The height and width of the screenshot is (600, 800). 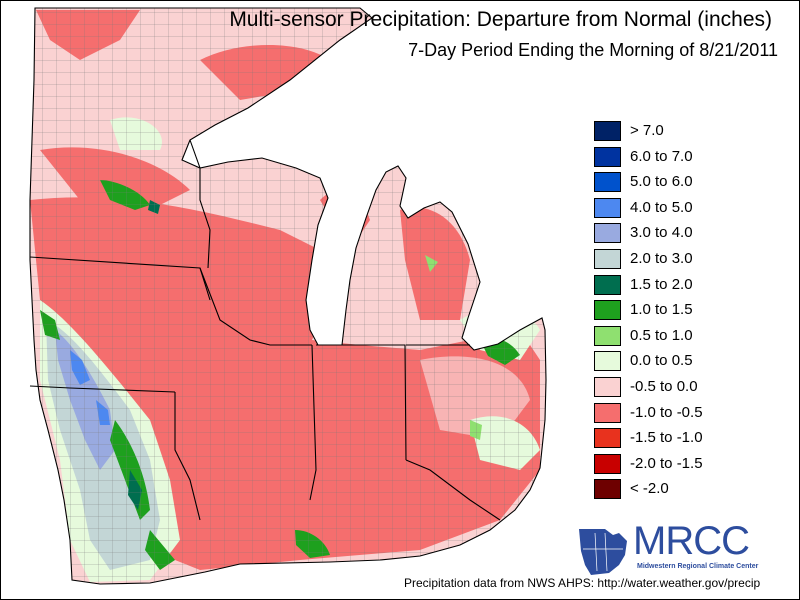 I want to click on legend-item: 5.0 to 6.0, so click(x=654, y=183).